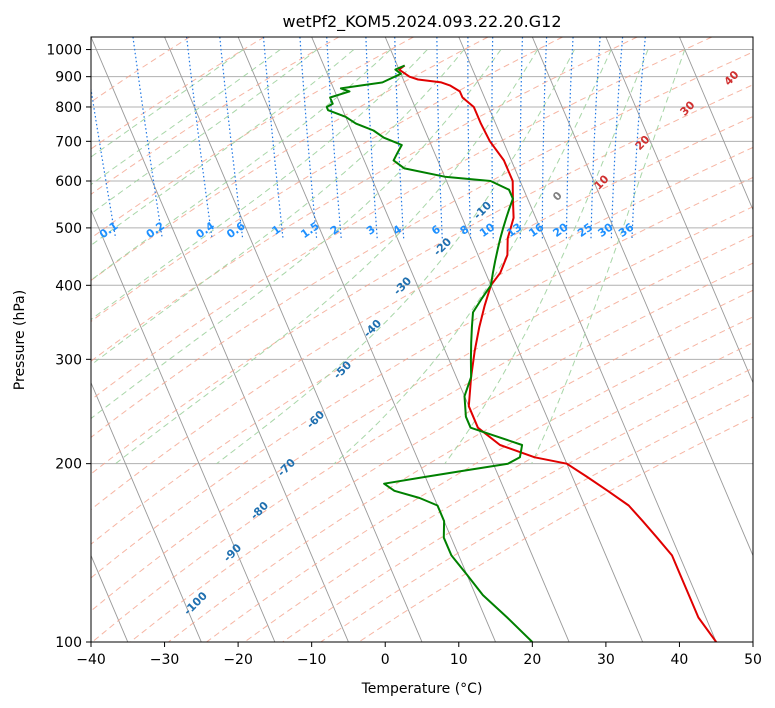  Describe the element at coordinates (91, 660) in the screenshot. I see `x-tick-label: −40` at that location.